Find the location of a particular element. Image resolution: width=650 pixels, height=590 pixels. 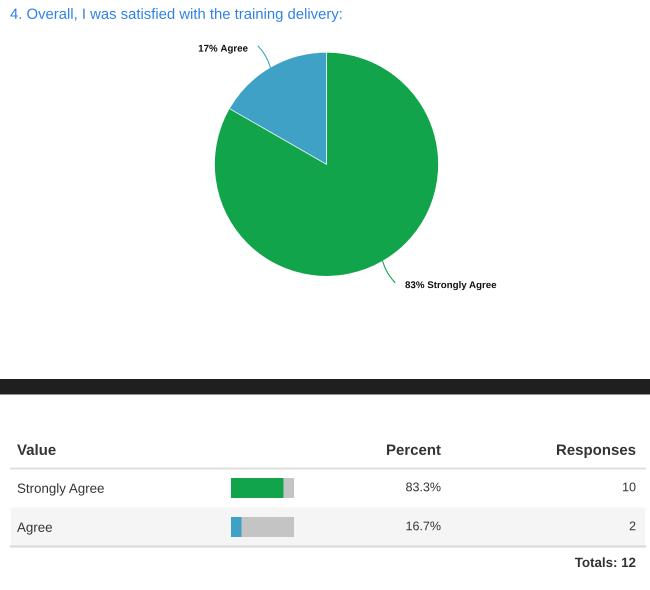

data-label: 17% is located at coordinates (208, 48).